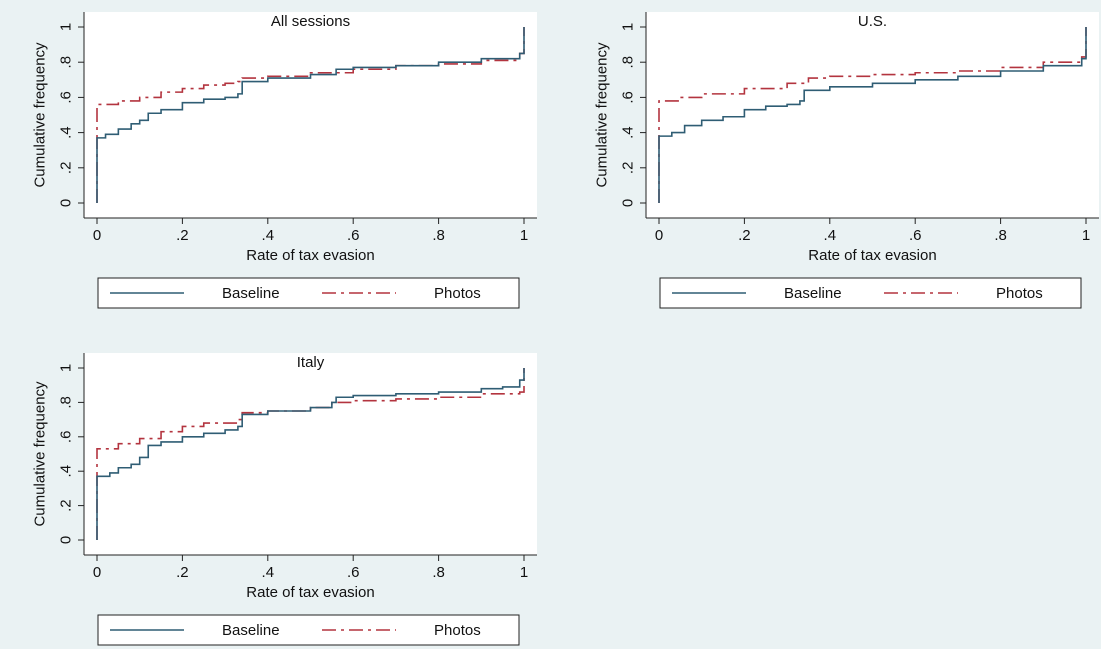 Image resolution: width=1101 pixels, height=649 pixels. I want to click on panel-title: All sessions, so click(310, 21).